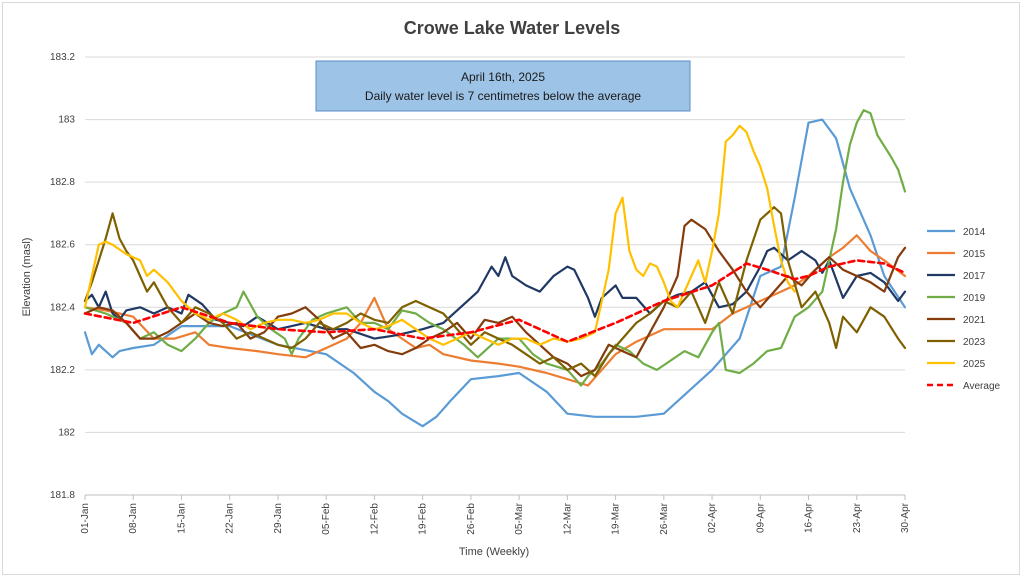 This screenshot has height=579, width=1024. What do you see at coordinates (62, 495) in the screenshot?
I see `y-tick-label: 181.8` at bounding box center [62, 495].